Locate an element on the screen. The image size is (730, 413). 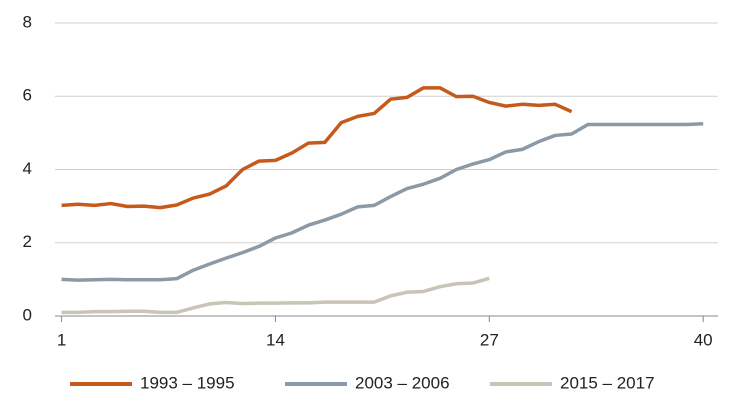
y-tick-label: 8 is located at coordinates (27, 21).